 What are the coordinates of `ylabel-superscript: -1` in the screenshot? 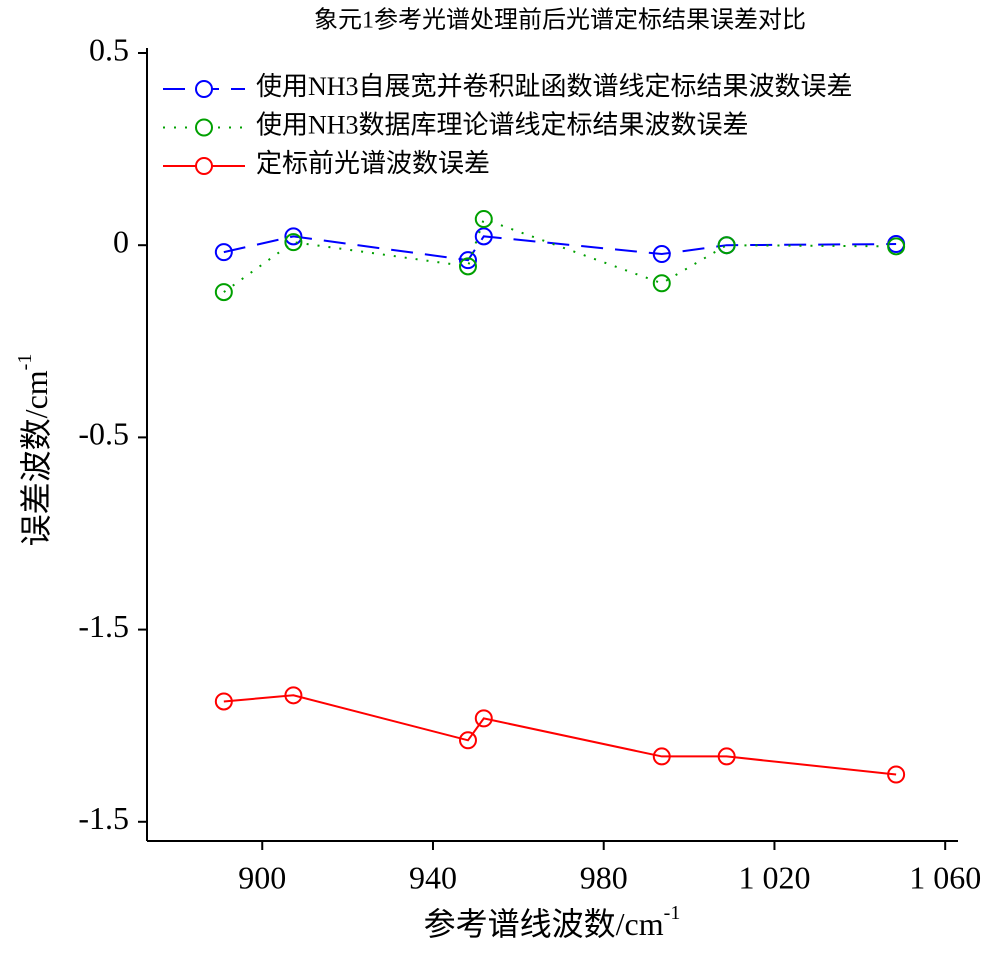 It's located at (25, 362).